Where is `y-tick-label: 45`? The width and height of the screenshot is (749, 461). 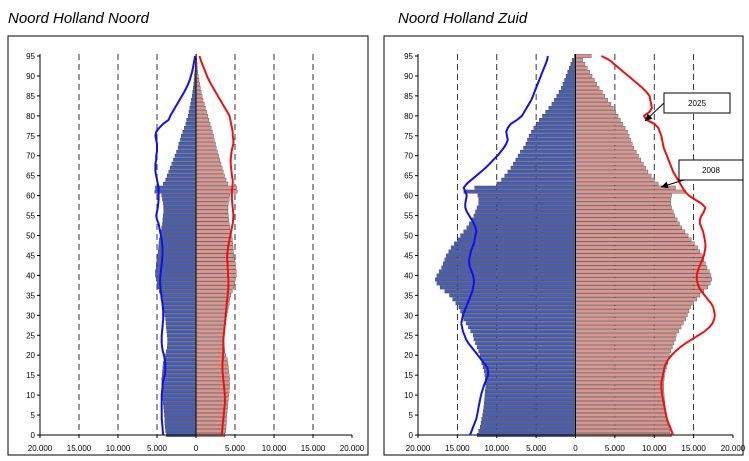 y-tick-label: 45 is located at coordinates (30, 255).